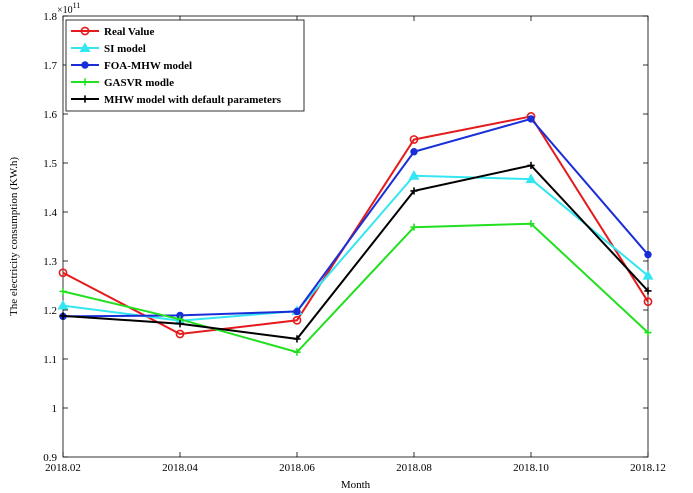  What do you see at coordinates (125, 49) in the screenshot?
I see `legend-label: SI model` at bounding box center [125, 49].